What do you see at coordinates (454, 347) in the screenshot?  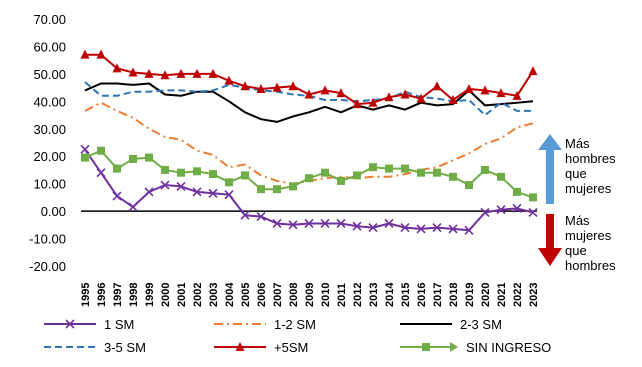 I see `legend-arrow-marker` at bounding box center [454, 347].